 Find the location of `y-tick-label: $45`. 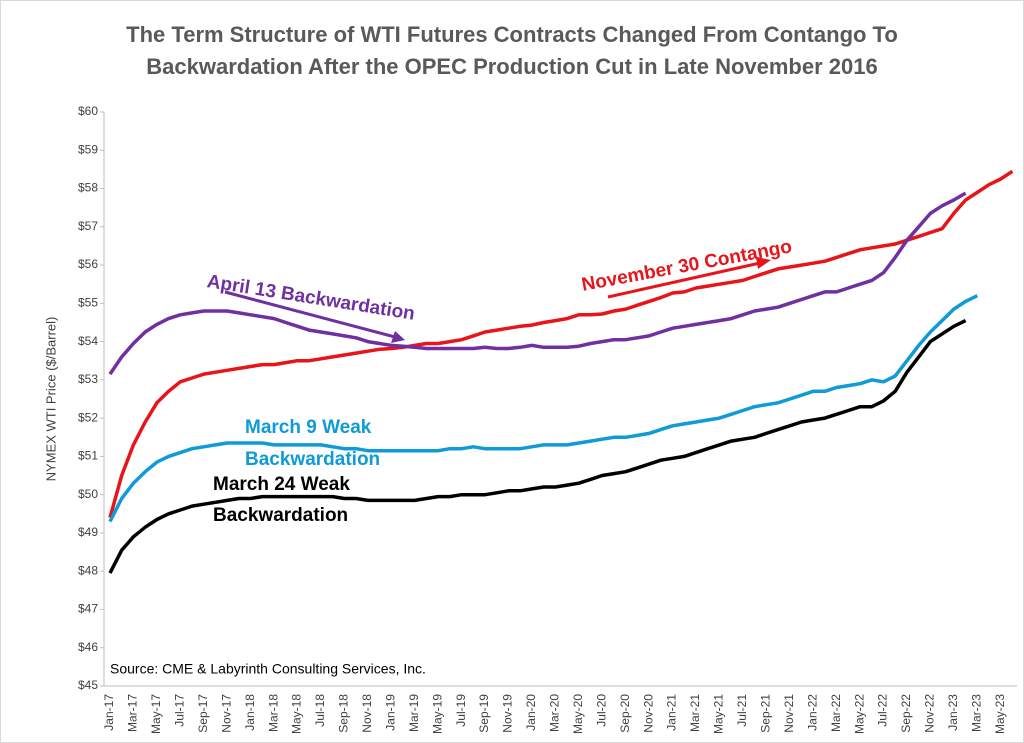

y-tick-label: $45 is located at coordinates (88, 685).